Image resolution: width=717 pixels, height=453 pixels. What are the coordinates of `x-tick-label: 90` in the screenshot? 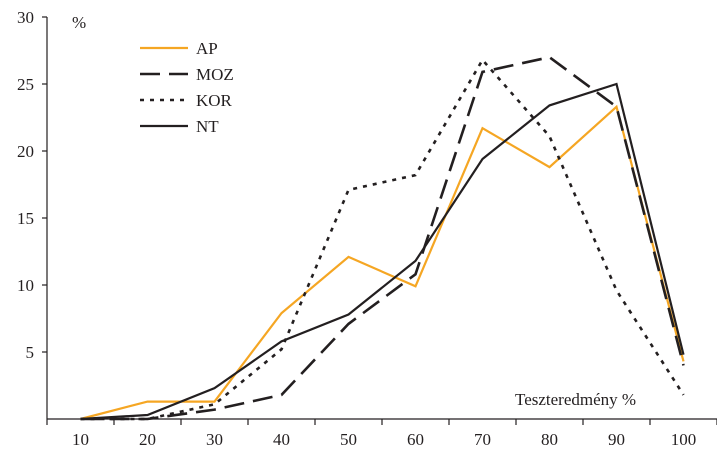 It's located at (616, 439).